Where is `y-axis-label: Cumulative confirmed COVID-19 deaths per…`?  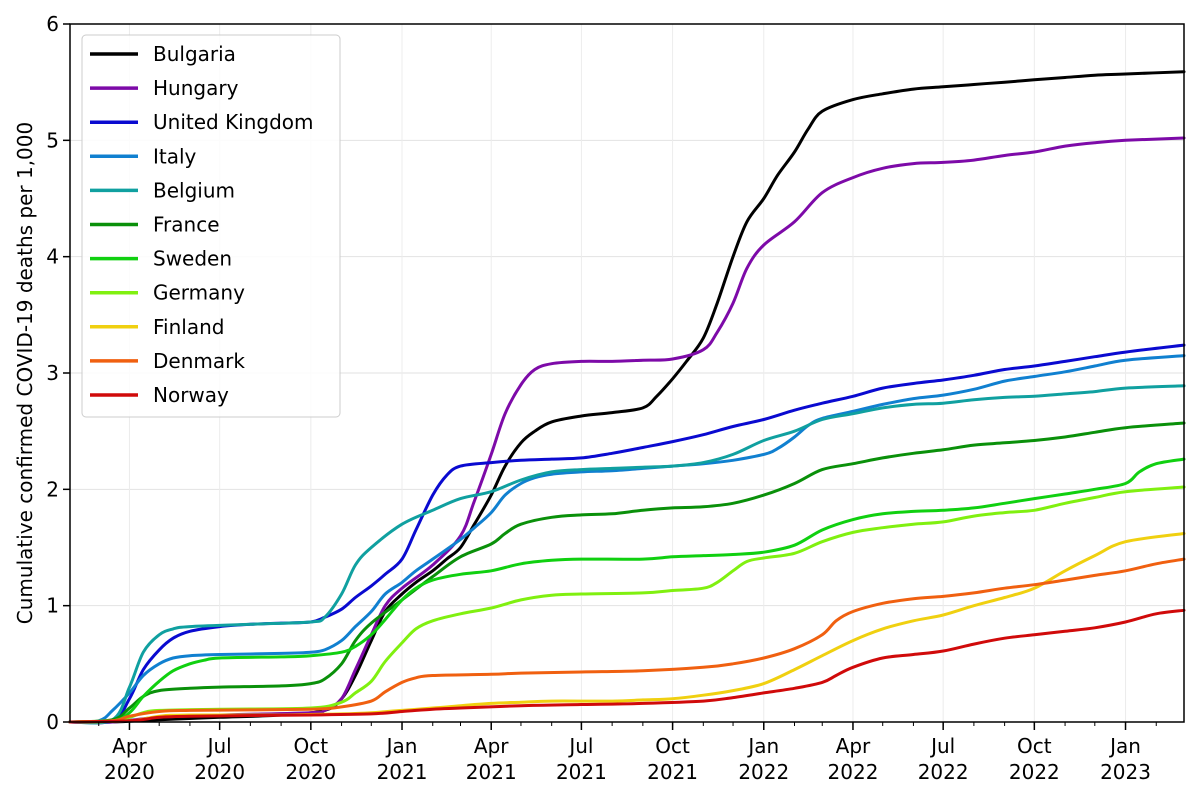
y-axis-label: Cumulative confirmed COVID-19 deaths per… is located at coordinates (25, 373).